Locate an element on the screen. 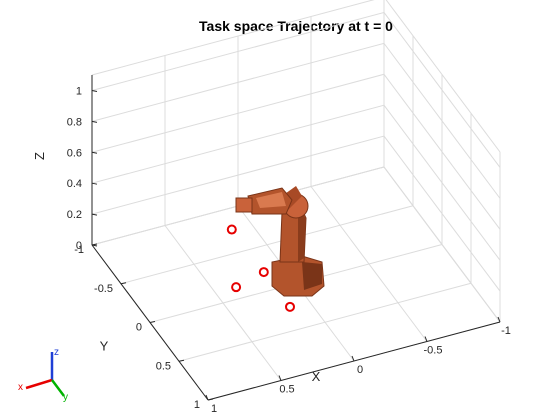 The width and height of the screenshot is (560, 420). y-tick-label: 0 is located at coordinates (139, 328).